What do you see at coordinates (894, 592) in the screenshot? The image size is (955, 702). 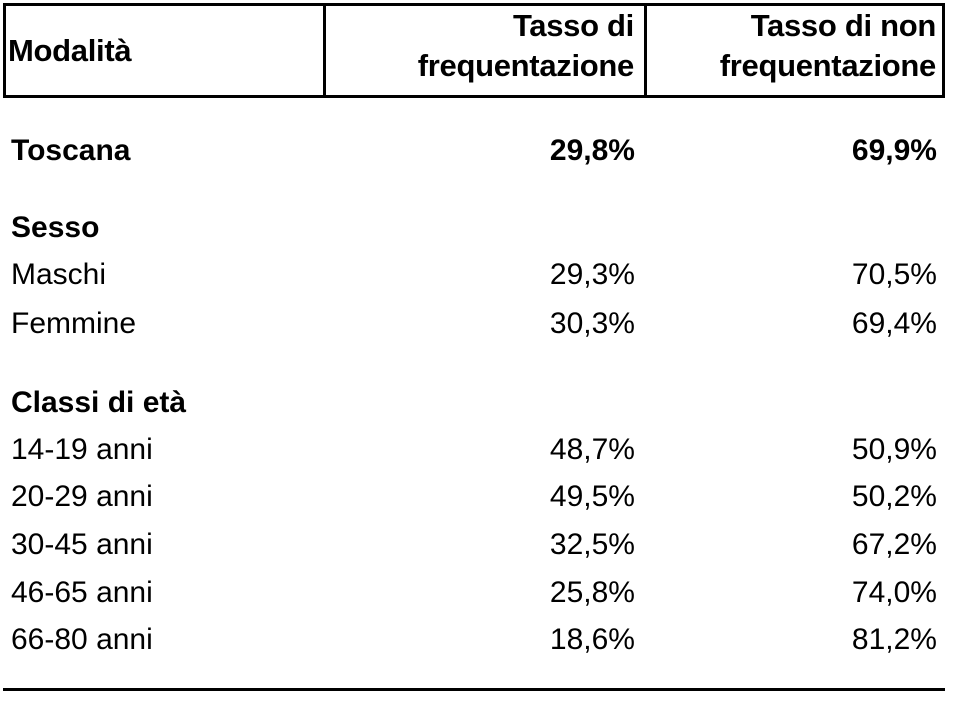 I see `row-value-non-frequentazione: 74,0%` at bounding box center [894, 592].